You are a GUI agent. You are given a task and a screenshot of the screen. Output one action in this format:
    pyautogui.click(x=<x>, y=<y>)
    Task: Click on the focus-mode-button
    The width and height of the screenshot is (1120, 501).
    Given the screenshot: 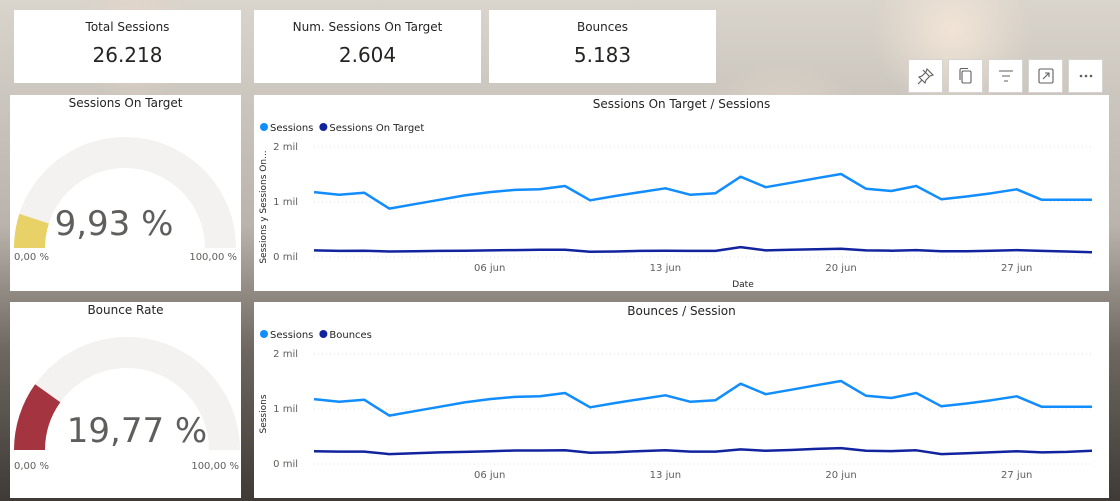 What is the action you would take?
    pyautogui.click(x=1045, y=76)
    